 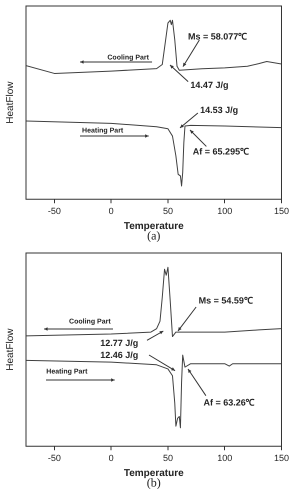 What do you see at coordinates (209, 85) in the screenshot?
I see `annotation: 14.47 J/g` at bounding box center [209, 85].